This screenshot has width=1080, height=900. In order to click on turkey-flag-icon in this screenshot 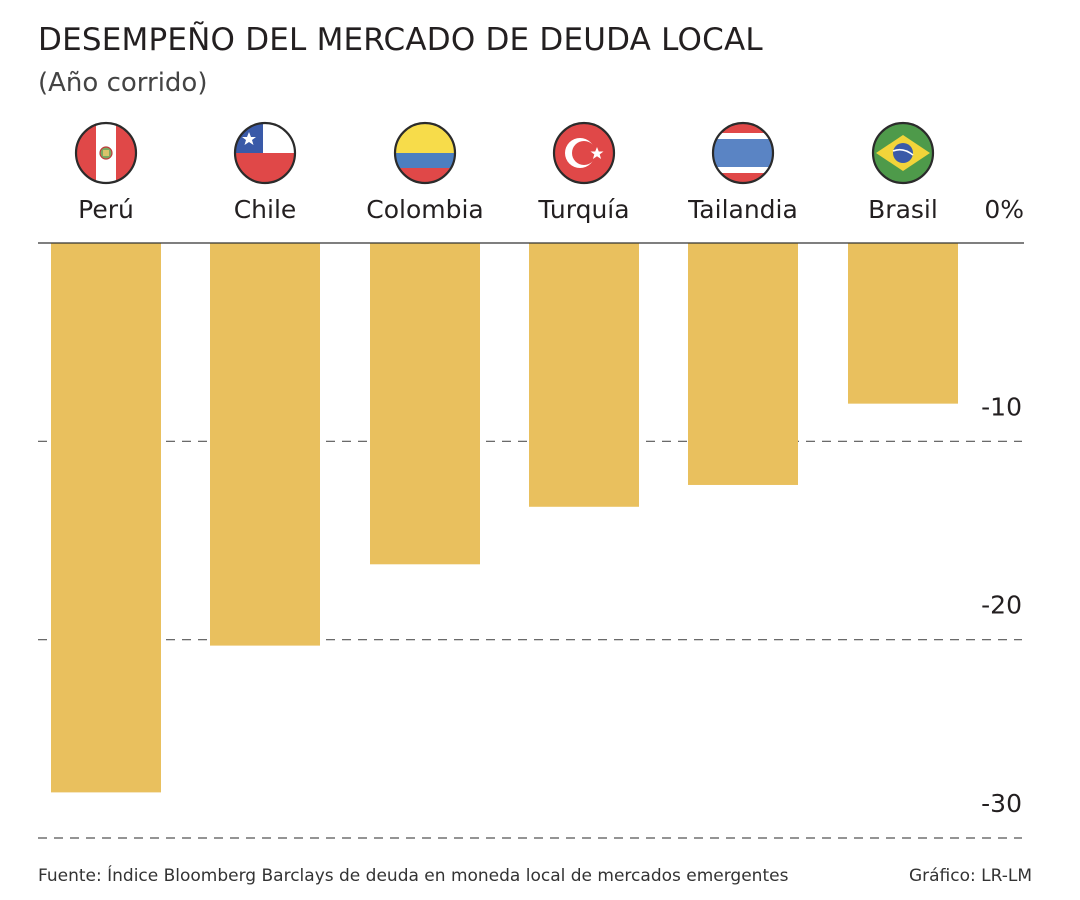, I will do `click(584, 153)`.